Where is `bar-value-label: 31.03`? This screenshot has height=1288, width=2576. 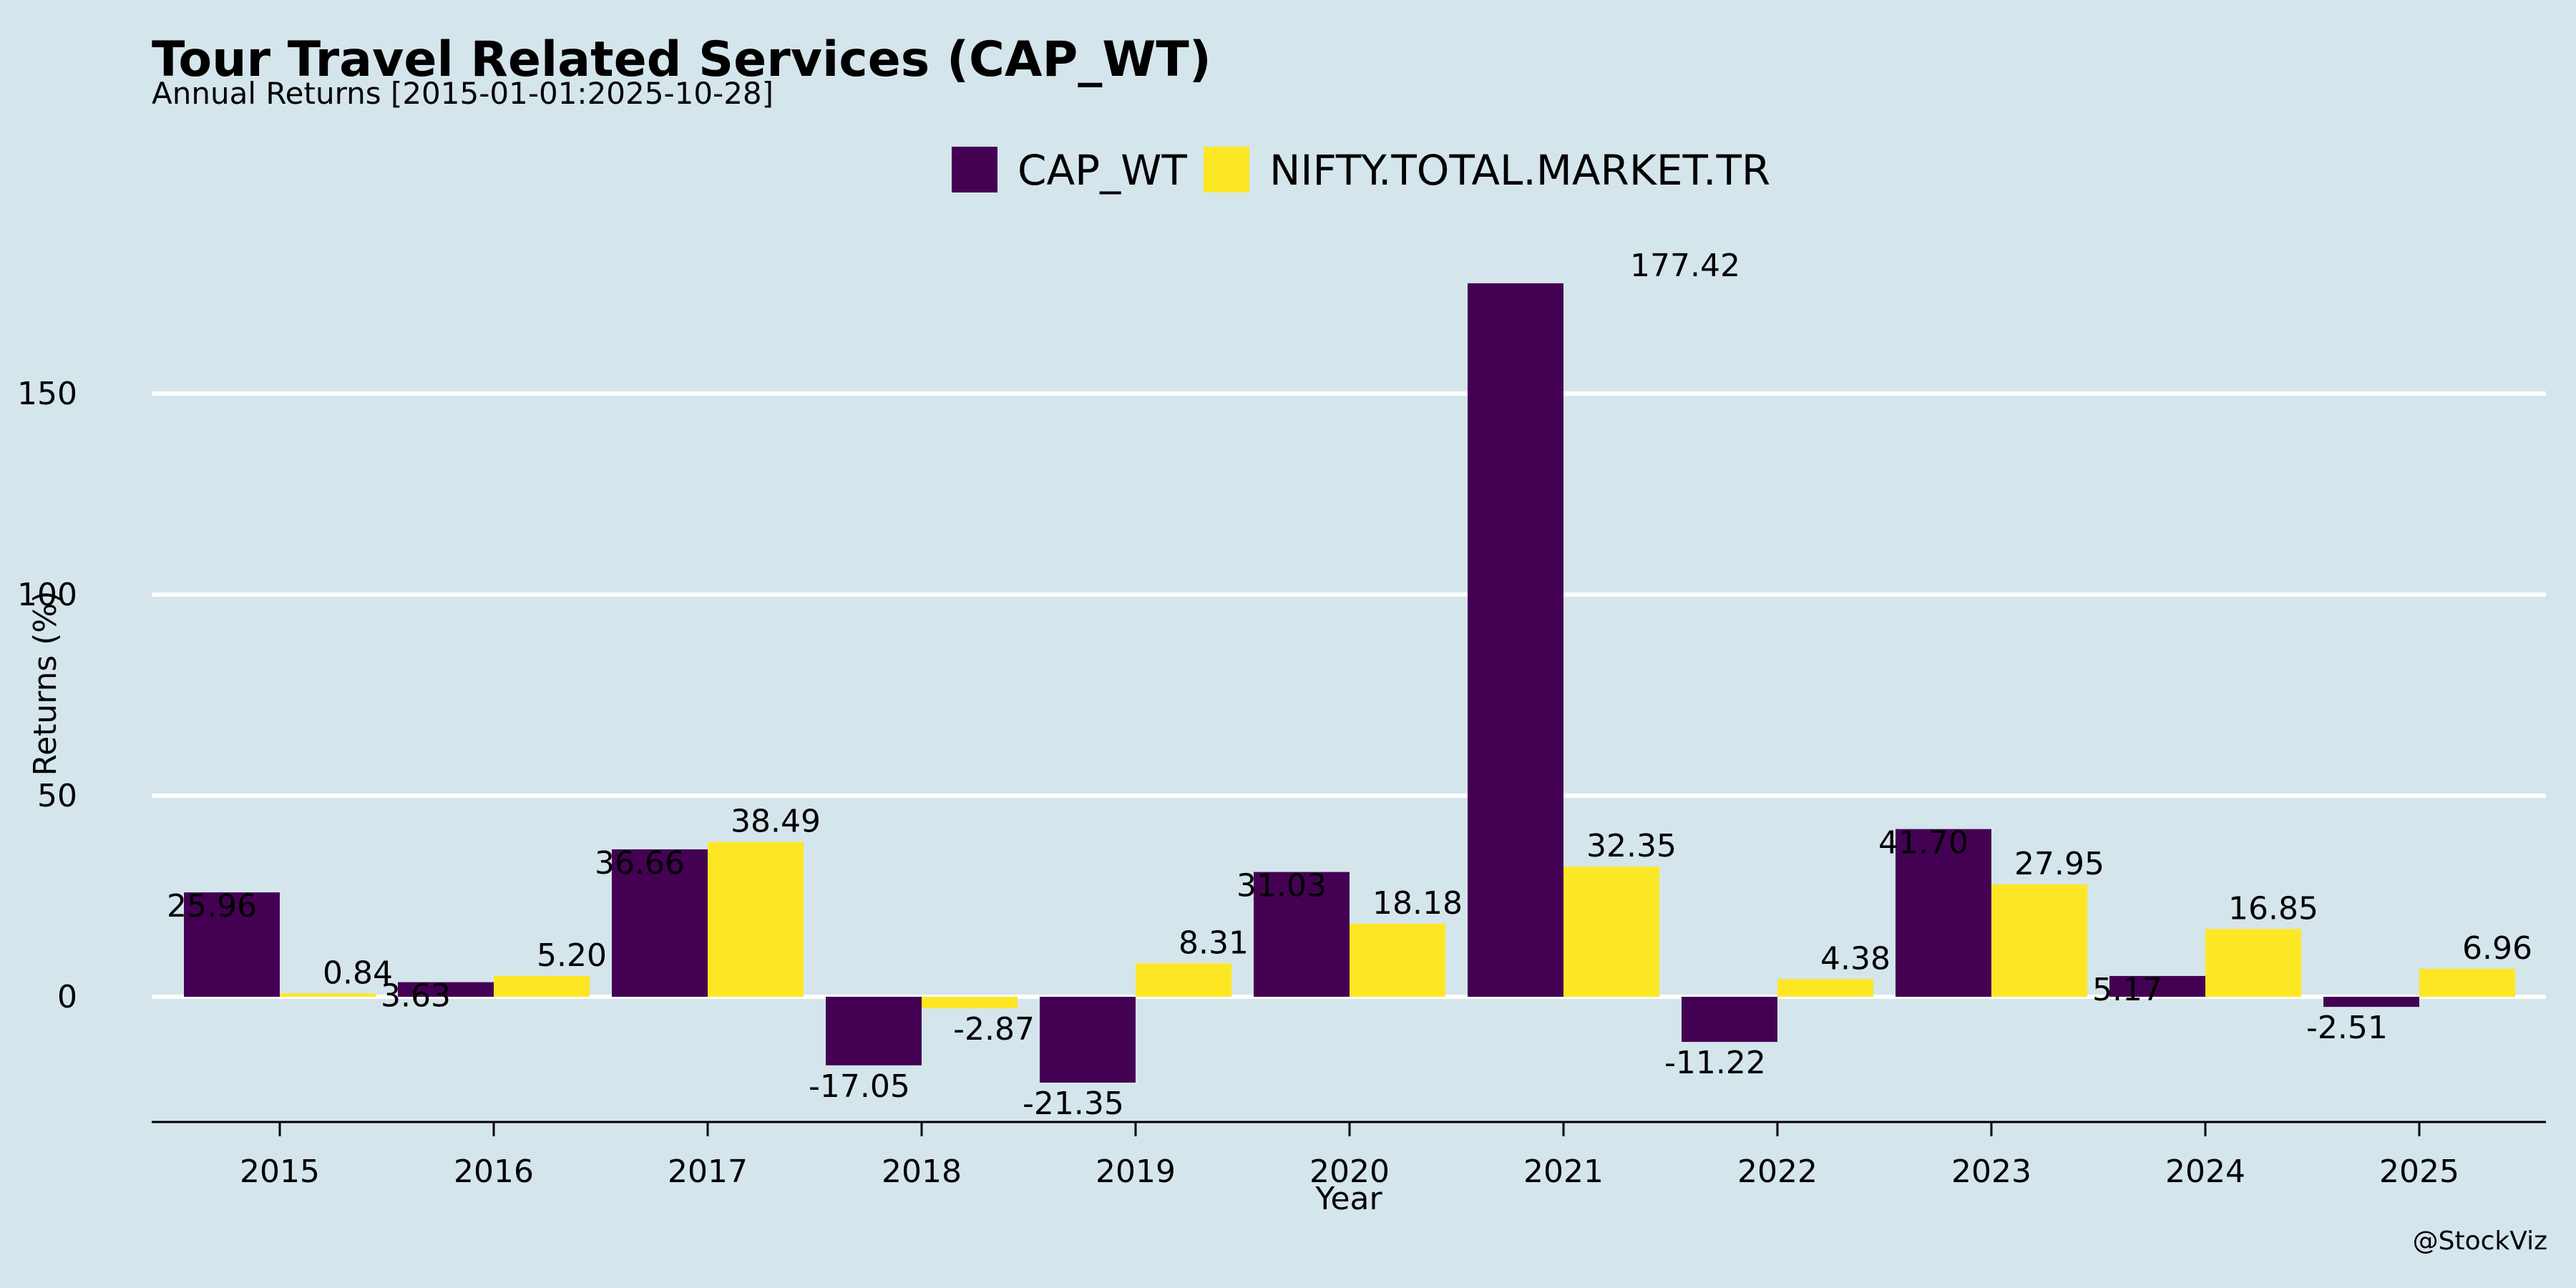
bar-value-label: 31.03 is located at coordinates (1281, 886).